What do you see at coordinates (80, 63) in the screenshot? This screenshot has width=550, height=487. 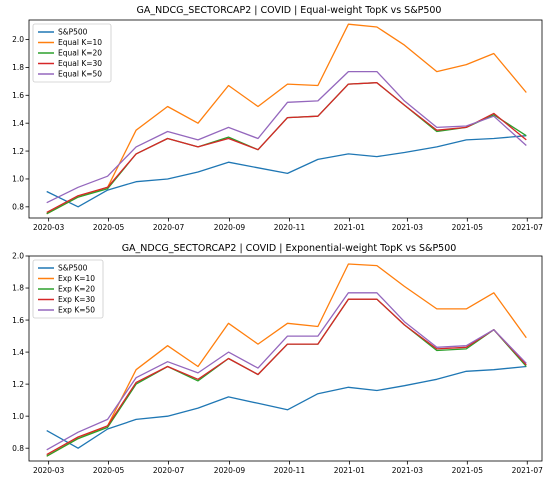 I see `legend-label: Equal K=30` at bounding box center [80, 63].